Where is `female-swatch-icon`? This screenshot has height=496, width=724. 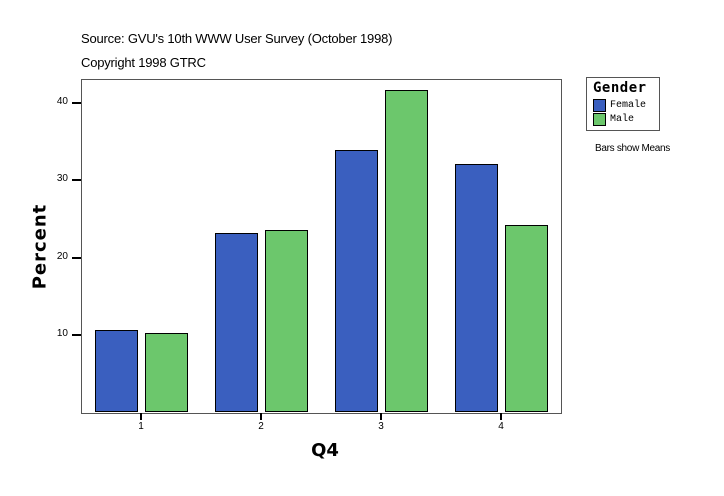
female-swatch-icon is located at coordinates (599, 105).